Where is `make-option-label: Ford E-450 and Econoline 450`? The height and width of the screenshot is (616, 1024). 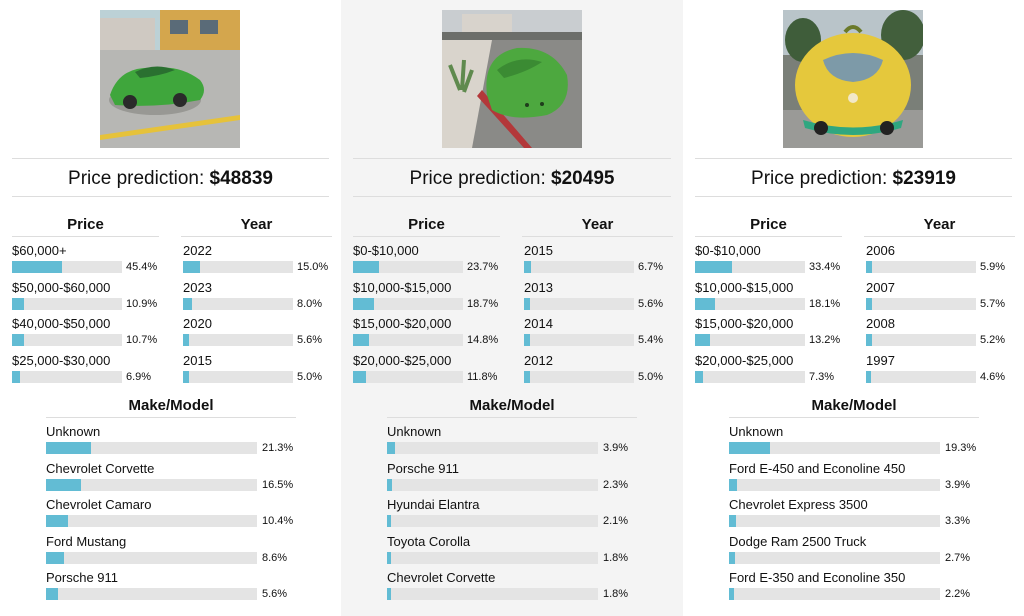
make-option-label: Ford E-450 and Econoline 450 is located at coordinates (817, 468).